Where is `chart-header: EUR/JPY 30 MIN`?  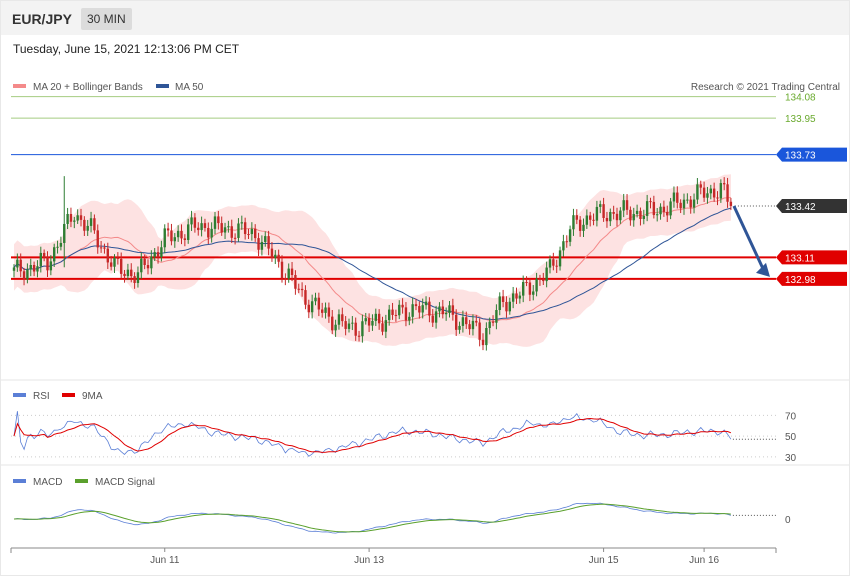
chart-header: EUR/JPY 30 MIN is located at coordinates (425, 18).